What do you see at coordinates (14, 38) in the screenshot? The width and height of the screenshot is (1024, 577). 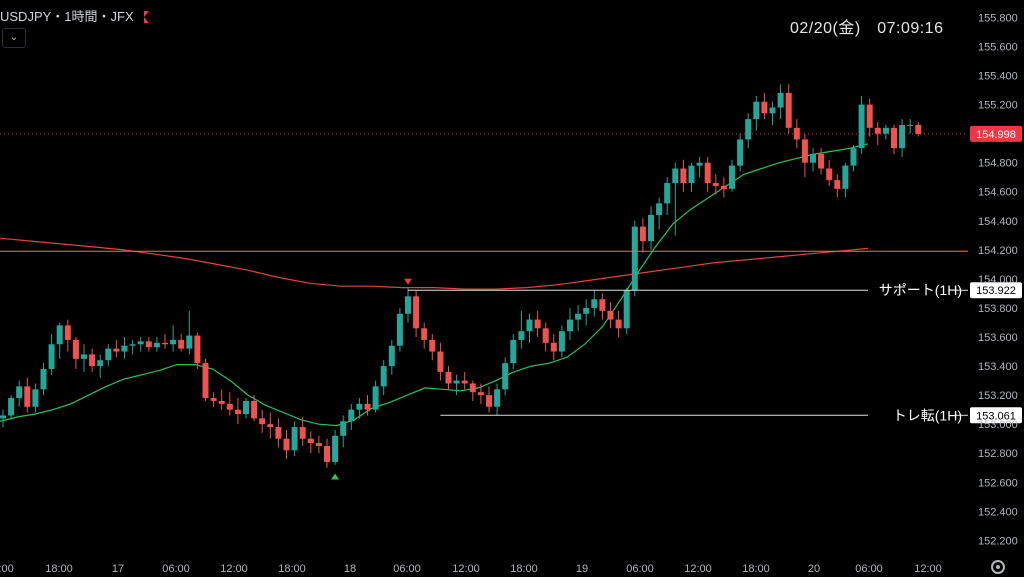 I see `chevron-down-icon: ⌄` at bounding box center [14, 38].